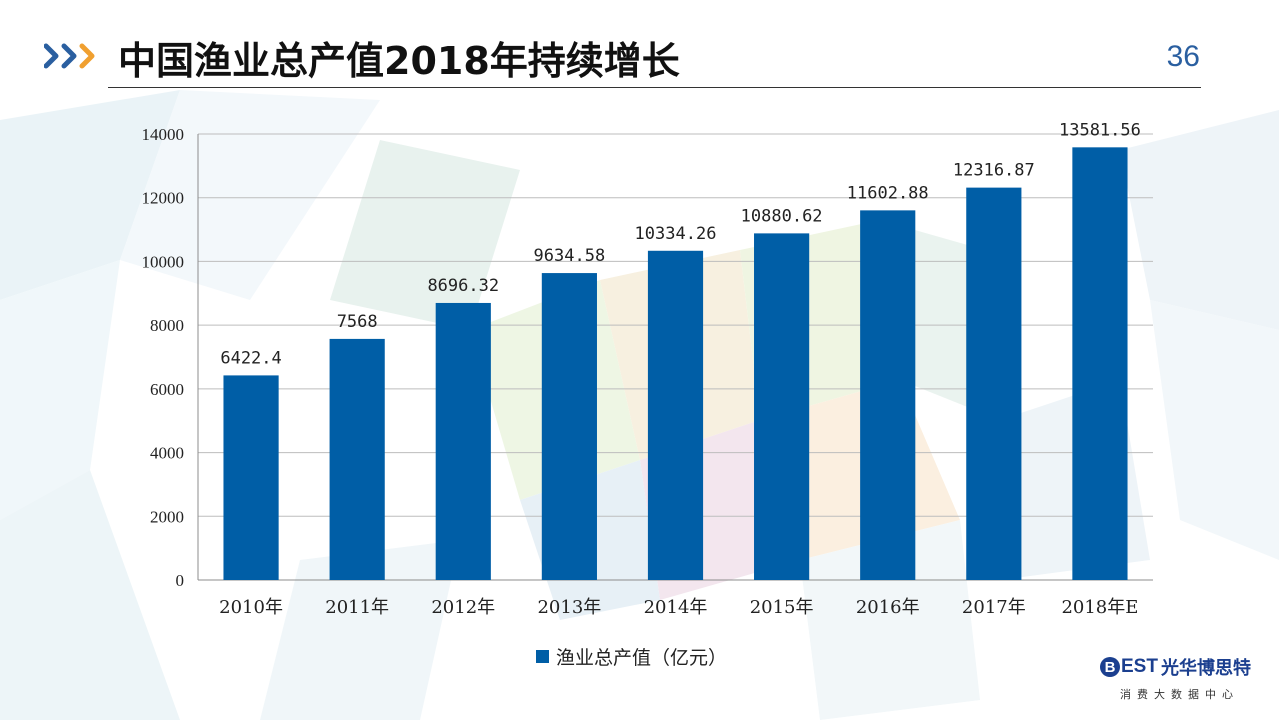 The height and width of the screenshot is (720, 1279). Describe the element at coordinates (782, 607) in the screenshot. I see `x-tick-label: 2015年` at that location.